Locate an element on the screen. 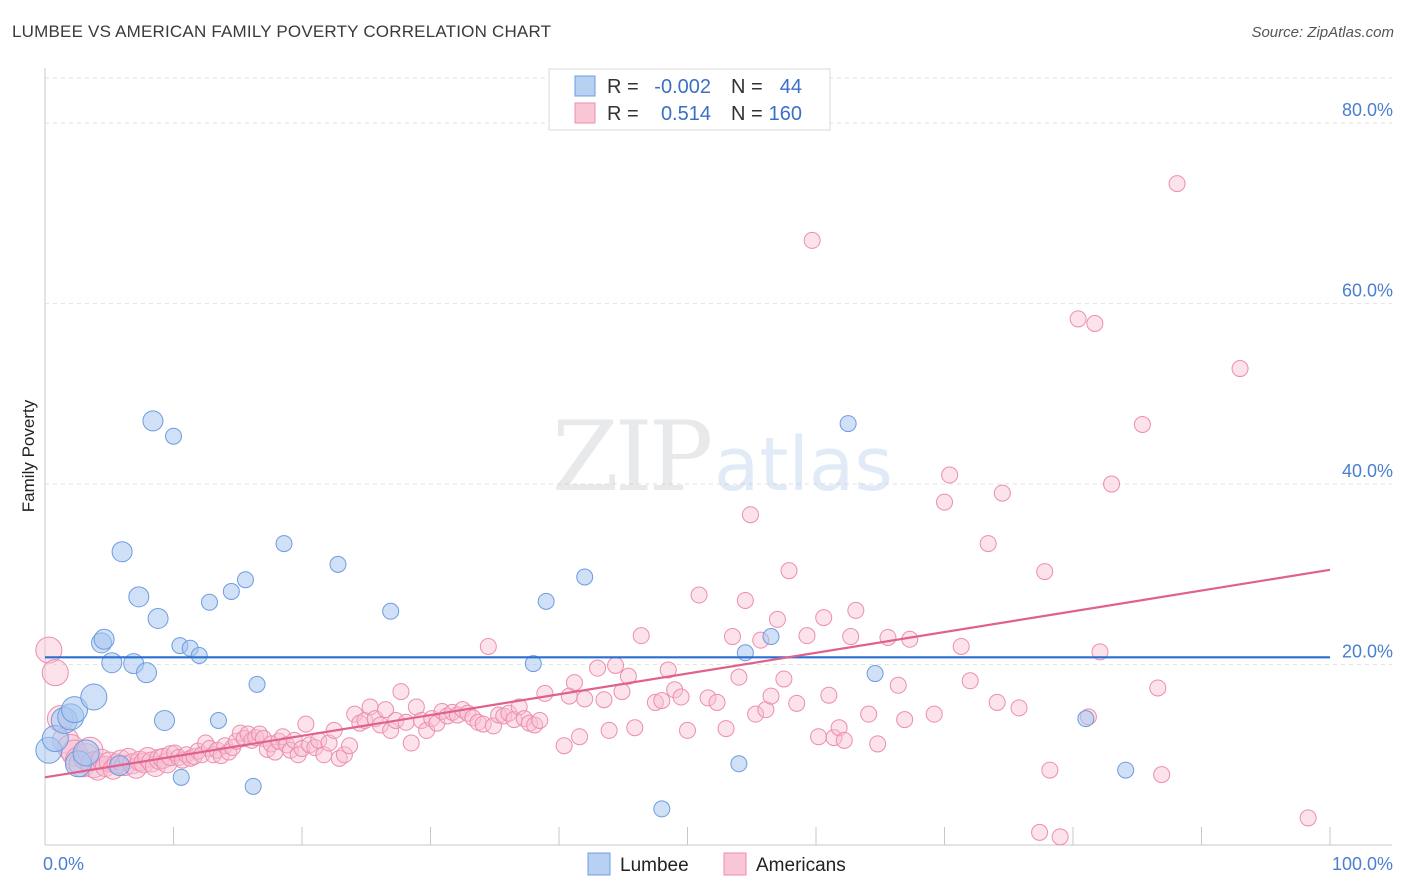  legend-americans-label: Americans is located at coordinates (801, 865).